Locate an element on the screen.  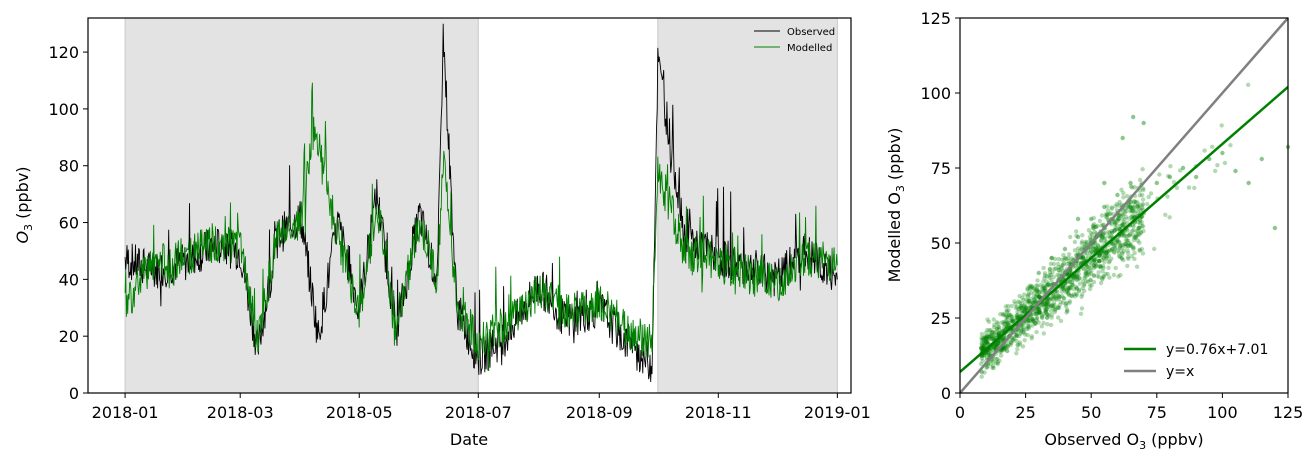
x-tick-label: 2018-07 is located at coordinates (478, 412).